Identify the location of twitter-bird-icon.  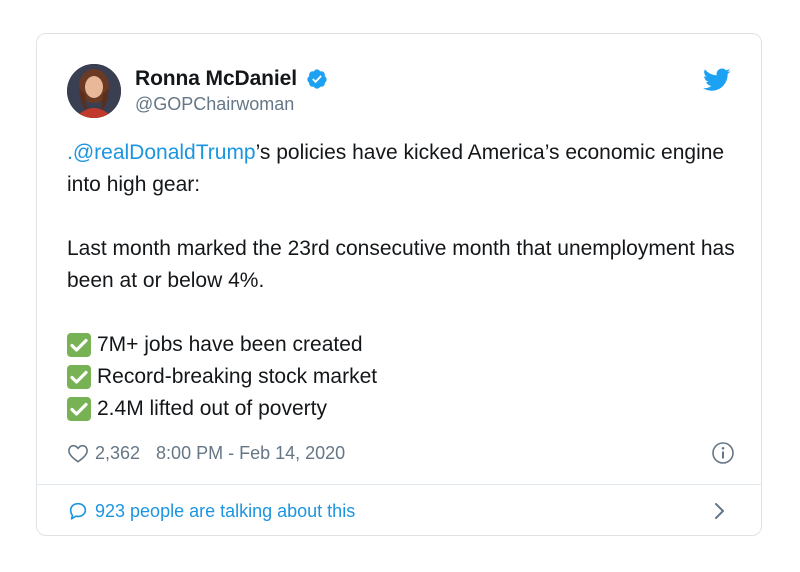
(717, 80).